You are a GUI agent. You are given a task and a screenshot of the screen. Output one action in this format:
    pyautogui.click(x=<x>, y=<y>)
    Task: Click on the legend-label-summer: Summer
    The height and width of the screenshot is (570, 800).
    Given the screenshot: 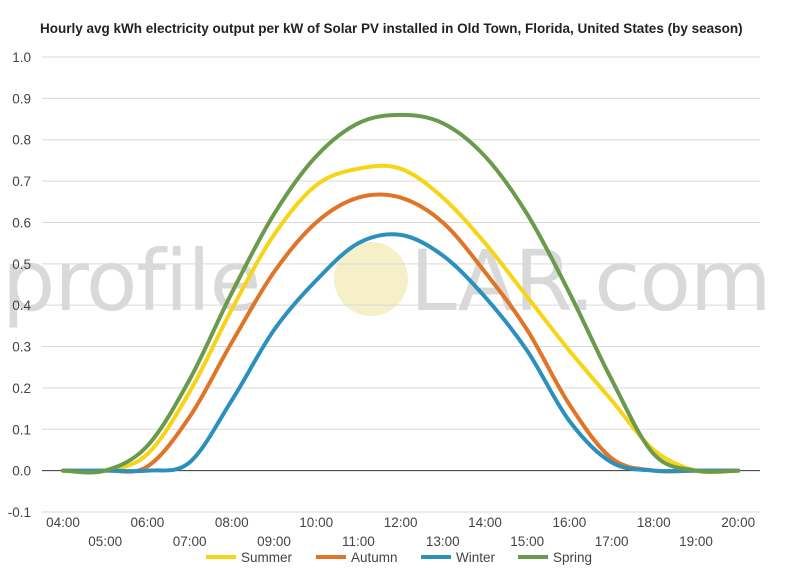 What is the action you would take?
    pyautogui.click(x=267, y=557)
    